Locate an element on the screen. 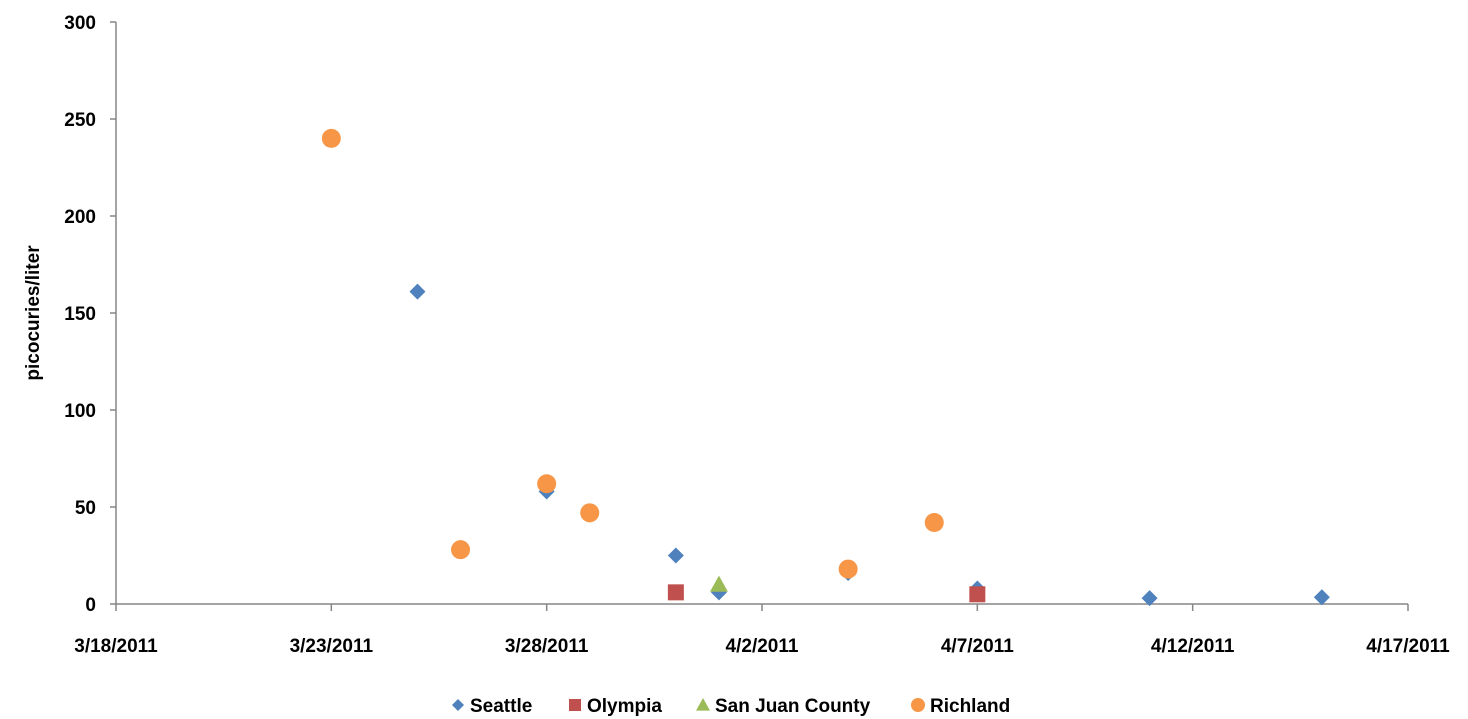  san-juan-county-point is located at coordinates (718, 583).